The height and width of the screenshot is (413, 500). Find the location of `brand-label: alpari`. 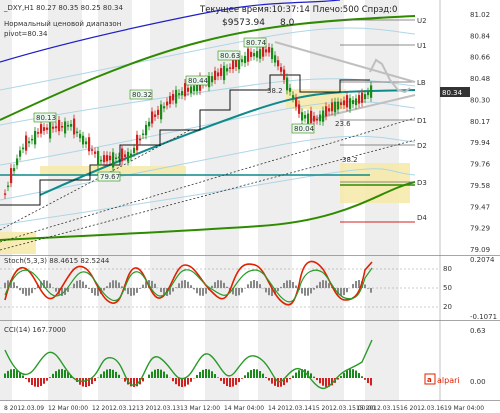

brand-label: alpari is located at coordinates (448, 380).